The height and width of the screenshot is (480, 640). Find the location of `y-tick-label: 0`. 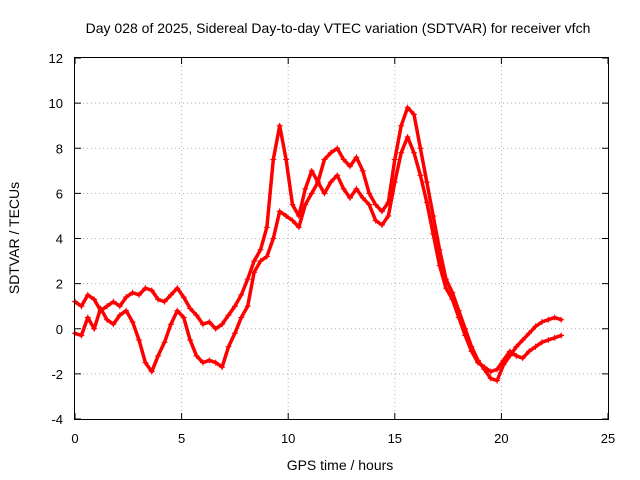

y-tick-label: 0 is located at coordinates (59, 329).